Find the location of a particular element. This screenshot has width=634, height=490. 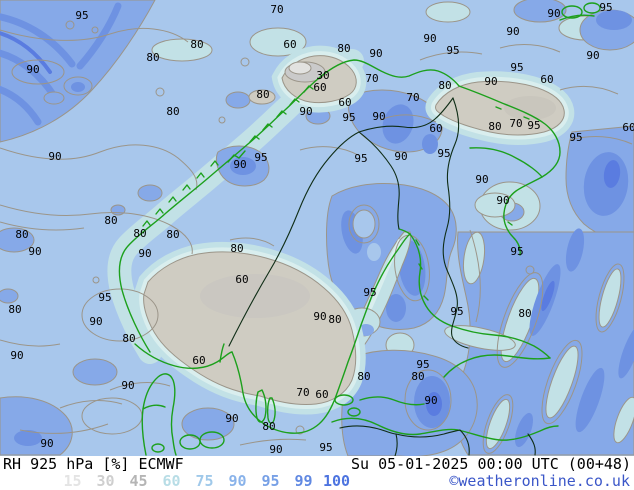

scale-value-90: 90 is located at coordinates (237, 481).